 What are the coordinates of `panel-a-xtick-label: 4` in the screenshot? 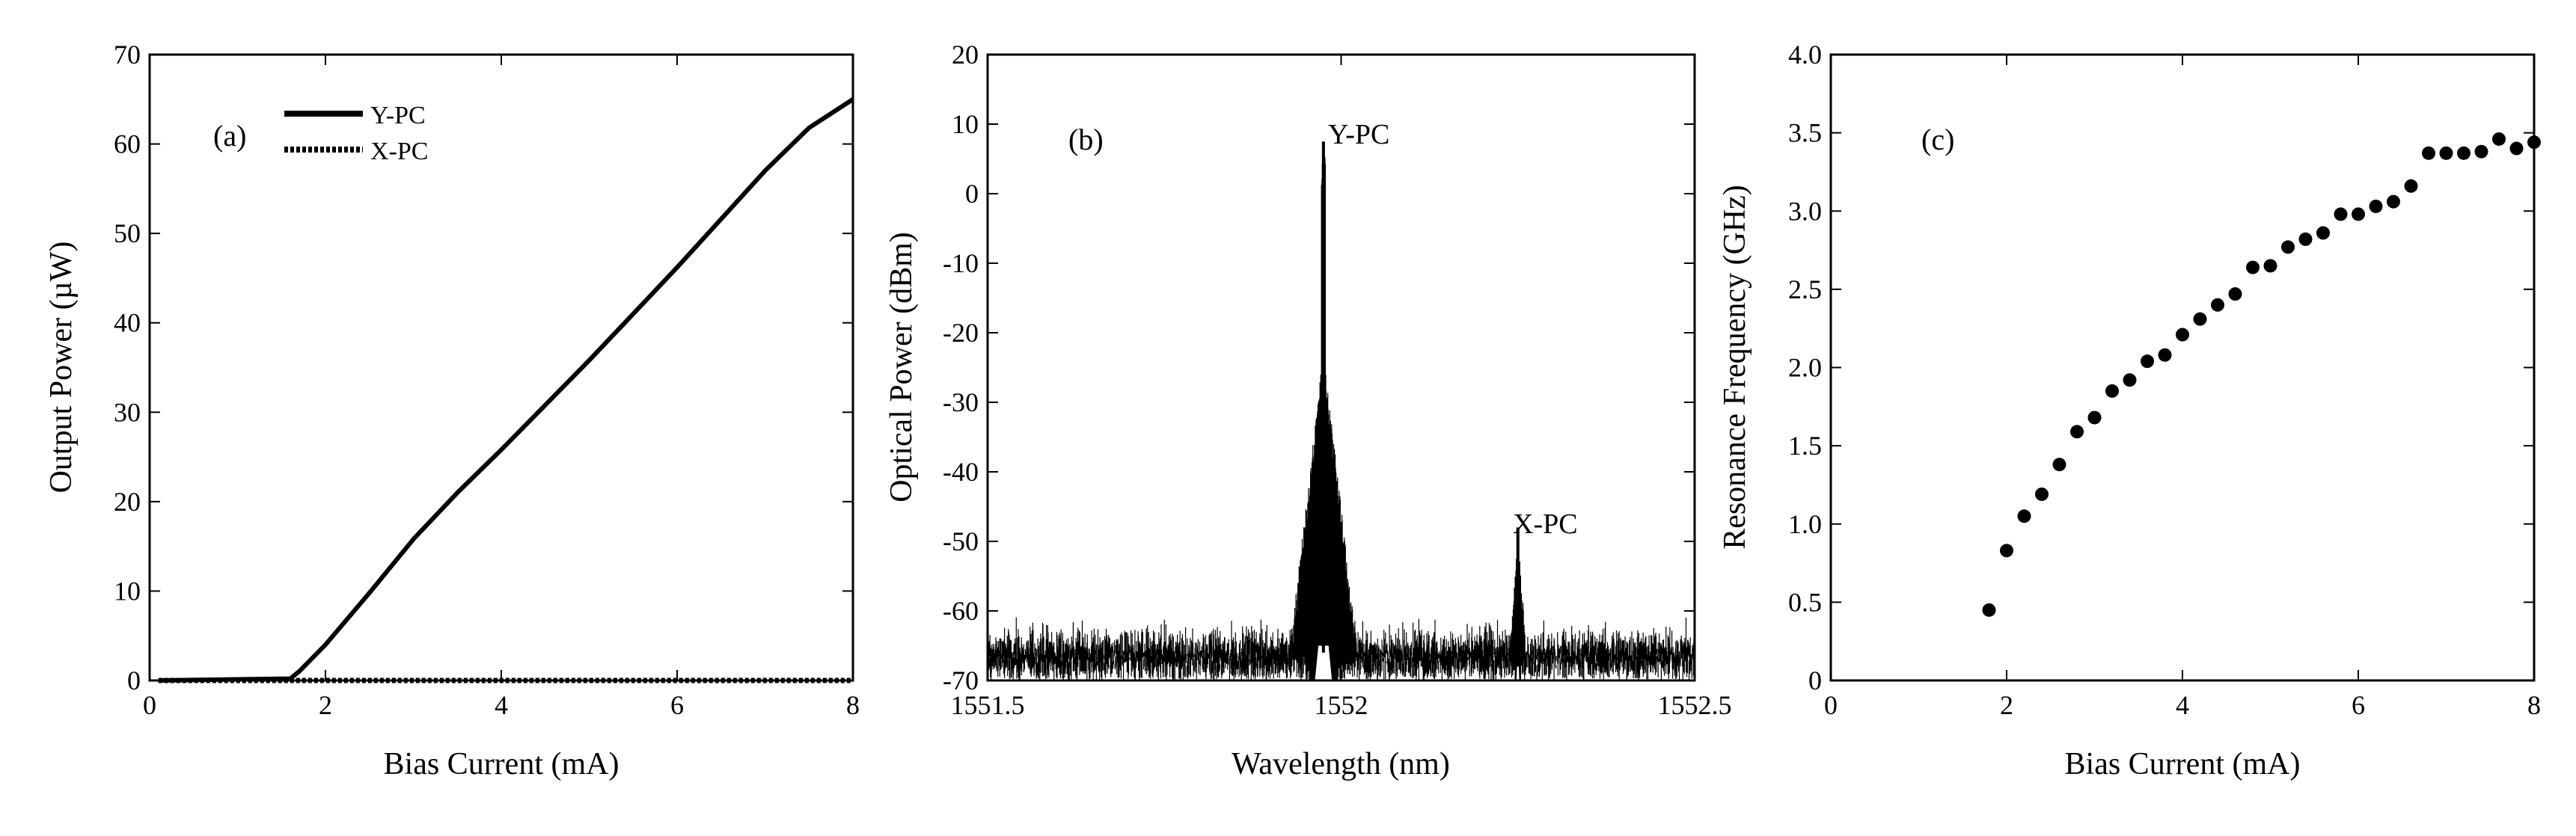 It's located at (501, 705).